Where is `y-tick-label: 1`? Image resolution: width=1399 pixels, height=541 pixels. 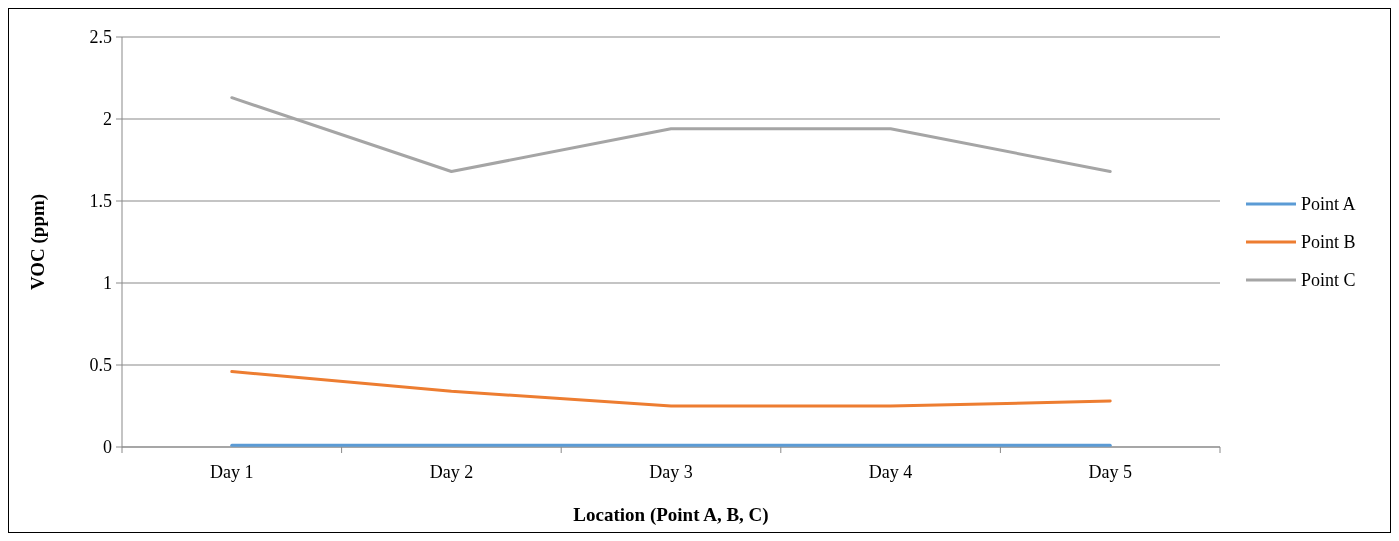
y-tick-label: 1 is located at coordinates (107, 283).